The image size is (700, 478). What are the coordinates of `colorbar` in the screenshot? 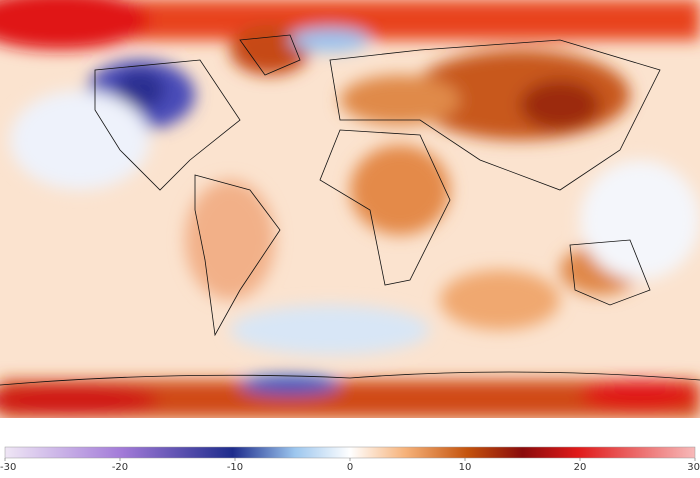 It's located at (350, 452).